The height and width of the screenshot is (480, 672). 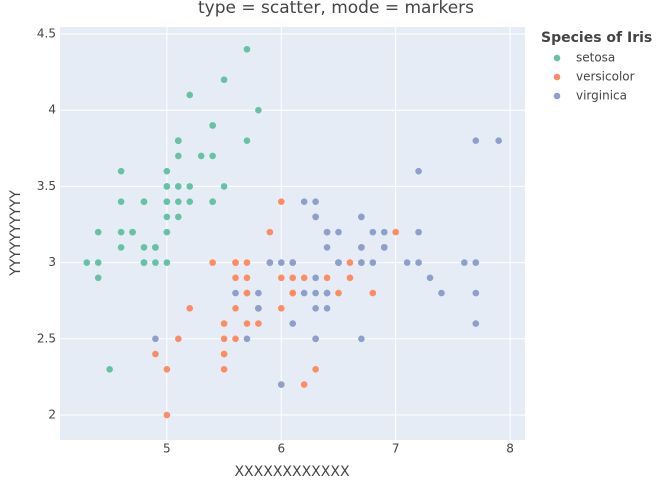 What do you see at coordinates (601, 96) in the screenshot?
I see `legend-label: virginica` at bounding box center [601, 96].